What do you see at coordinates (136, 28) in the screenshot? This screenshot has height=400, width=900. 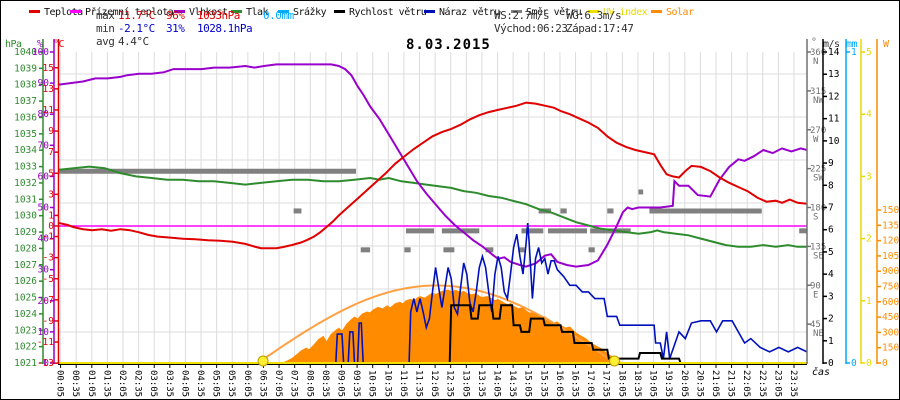 I see `min-temperature: -2.1°C` at bounding box center [136, 28].